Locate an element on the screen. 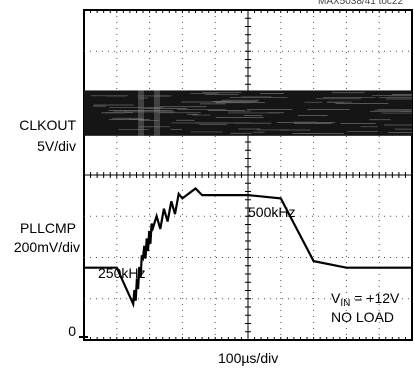 This screenshot has height=373, width=414. clkout-scale: 5V/div is located at coordinates (56, 146).